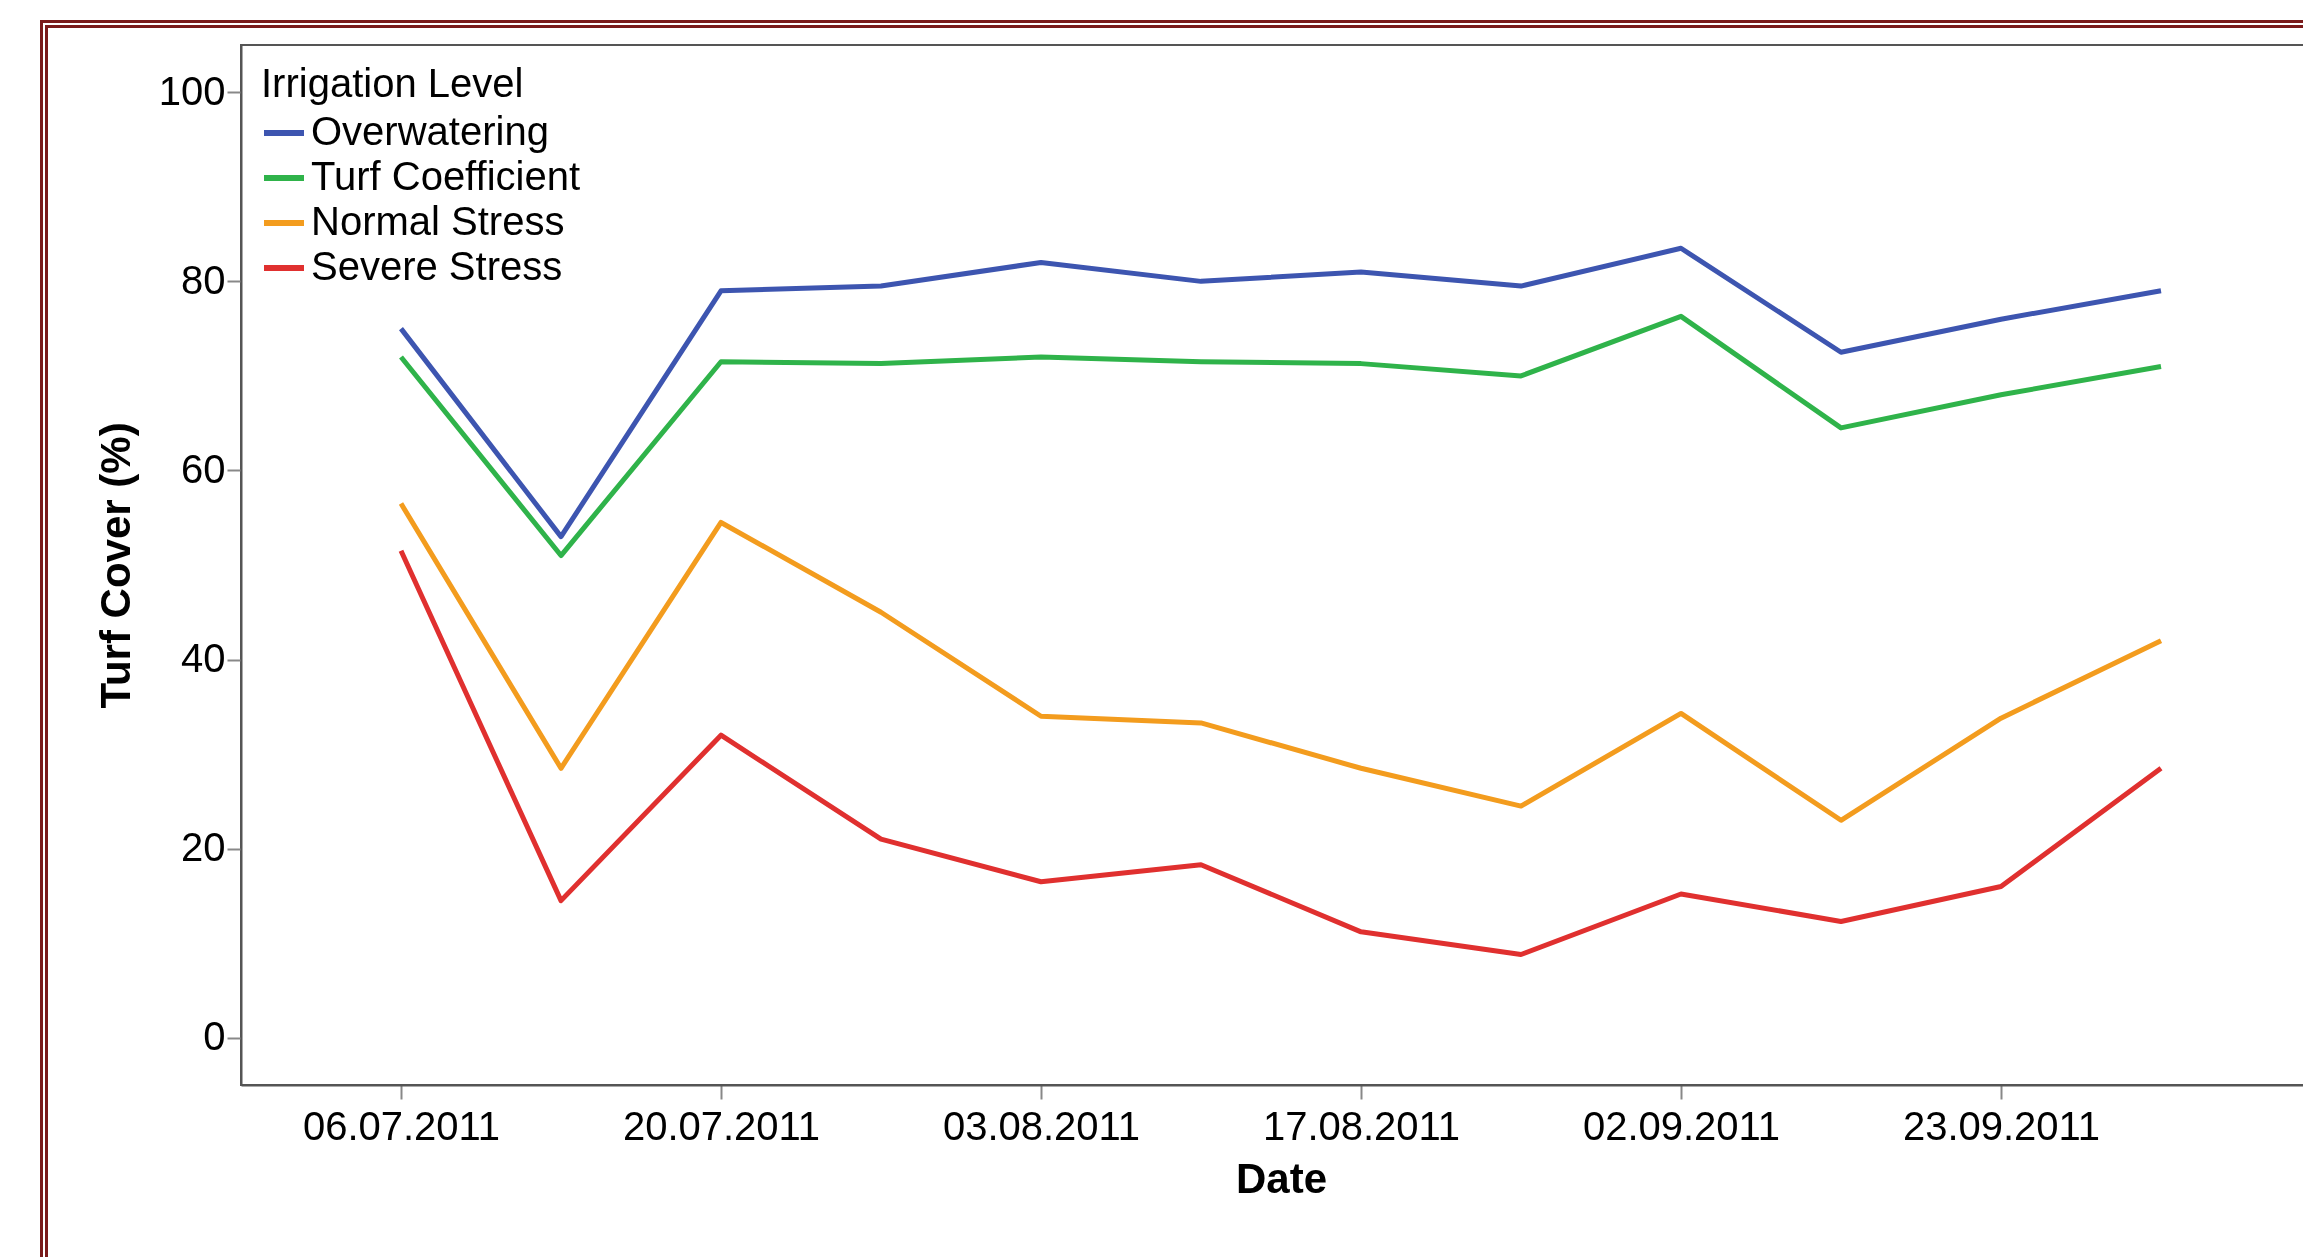 The width and height of the screenshot is (2303, 1257). I want to click on legend-label: Turf Coefficient, so click(446, 176).